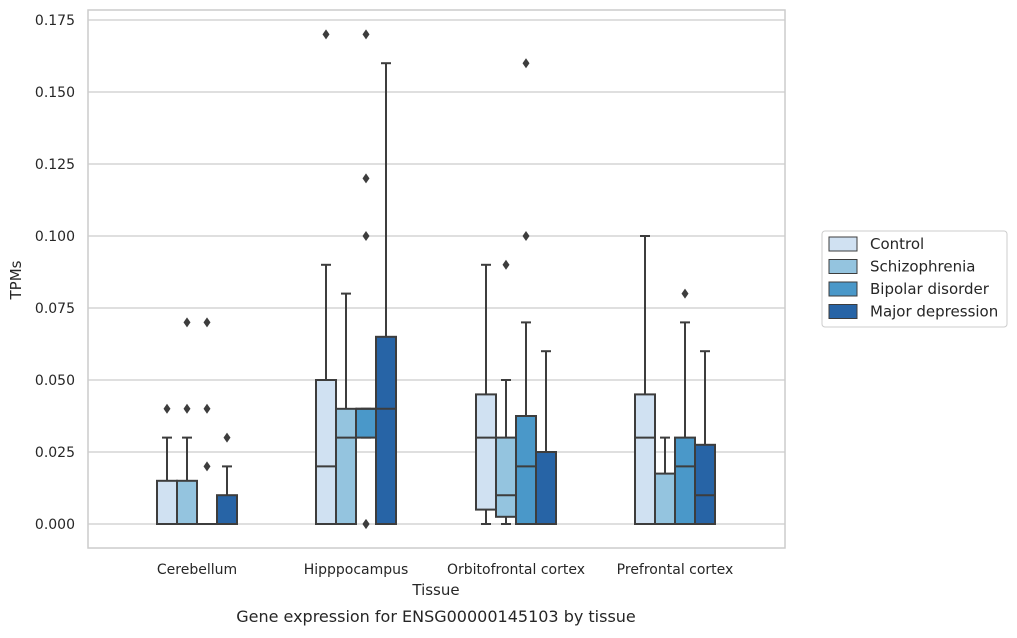  Describe the element at coordinates (55, 21) in the screenshot. I see `y-tick-label: 0.175` at that location.